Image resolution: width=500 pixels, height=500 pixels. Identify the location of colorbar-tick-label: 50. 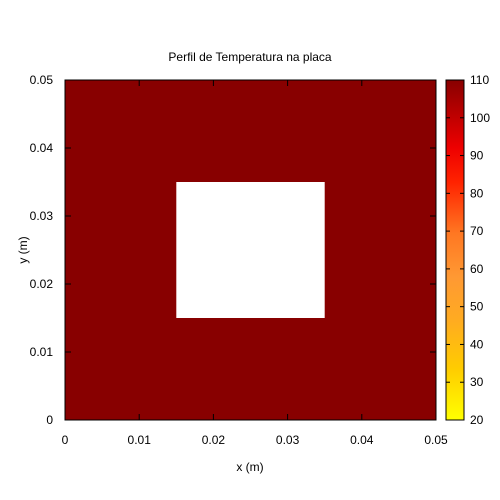
(477, 307).